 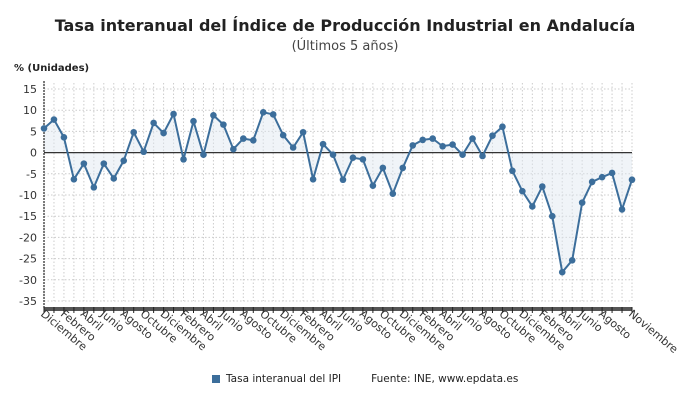 I want to click on y-tick-label: -35, so click(x=28, y=301).